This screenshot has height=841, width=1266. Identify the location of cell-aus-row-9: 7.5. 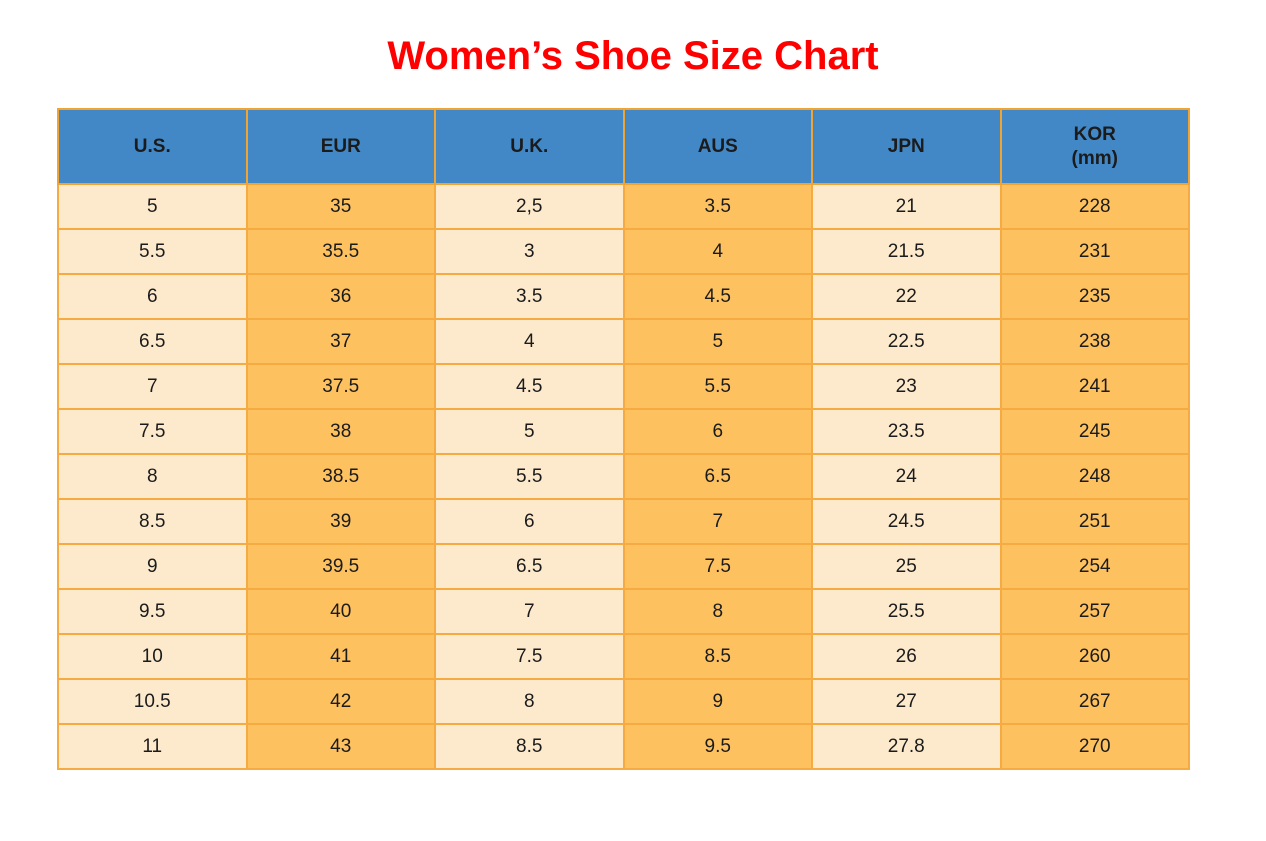
(717, 566).